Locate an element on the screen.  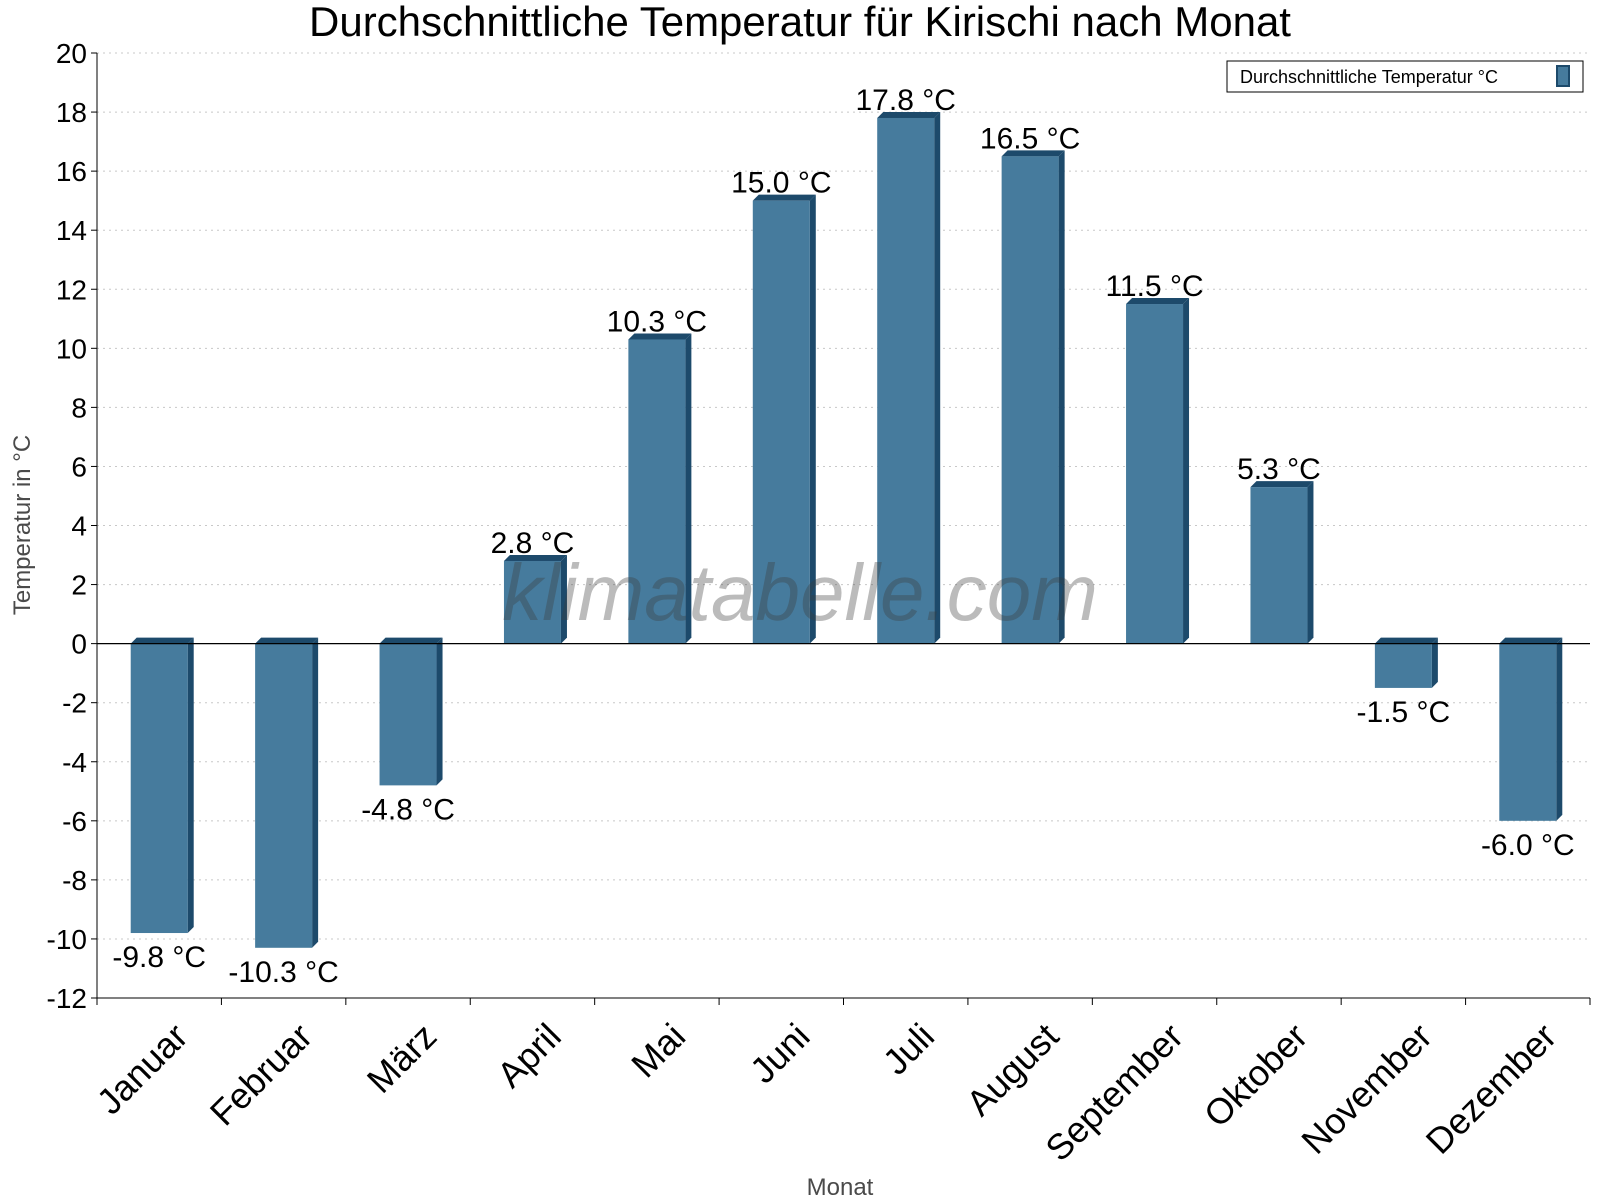
value-label: 17.8 °C is located at coordinates (906, 100).